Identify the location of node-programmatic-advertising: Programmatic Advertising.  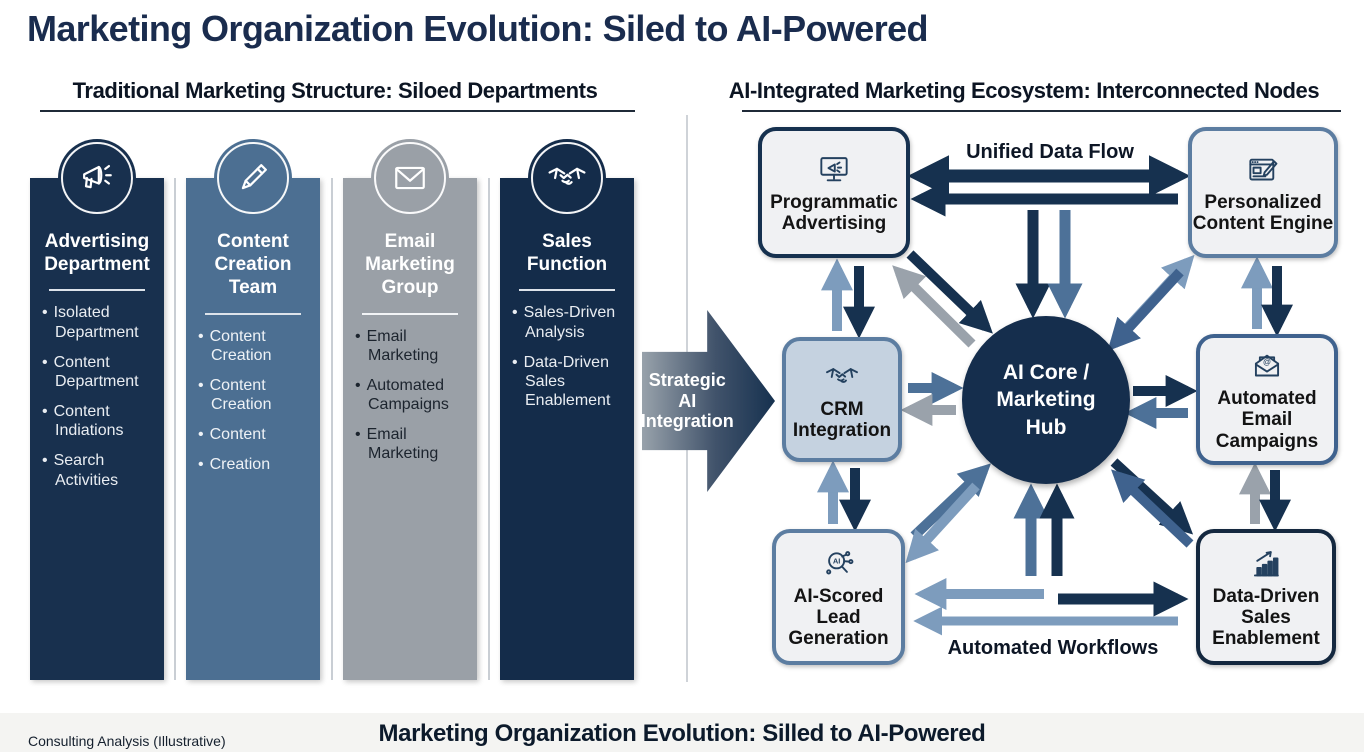
(834, 192).